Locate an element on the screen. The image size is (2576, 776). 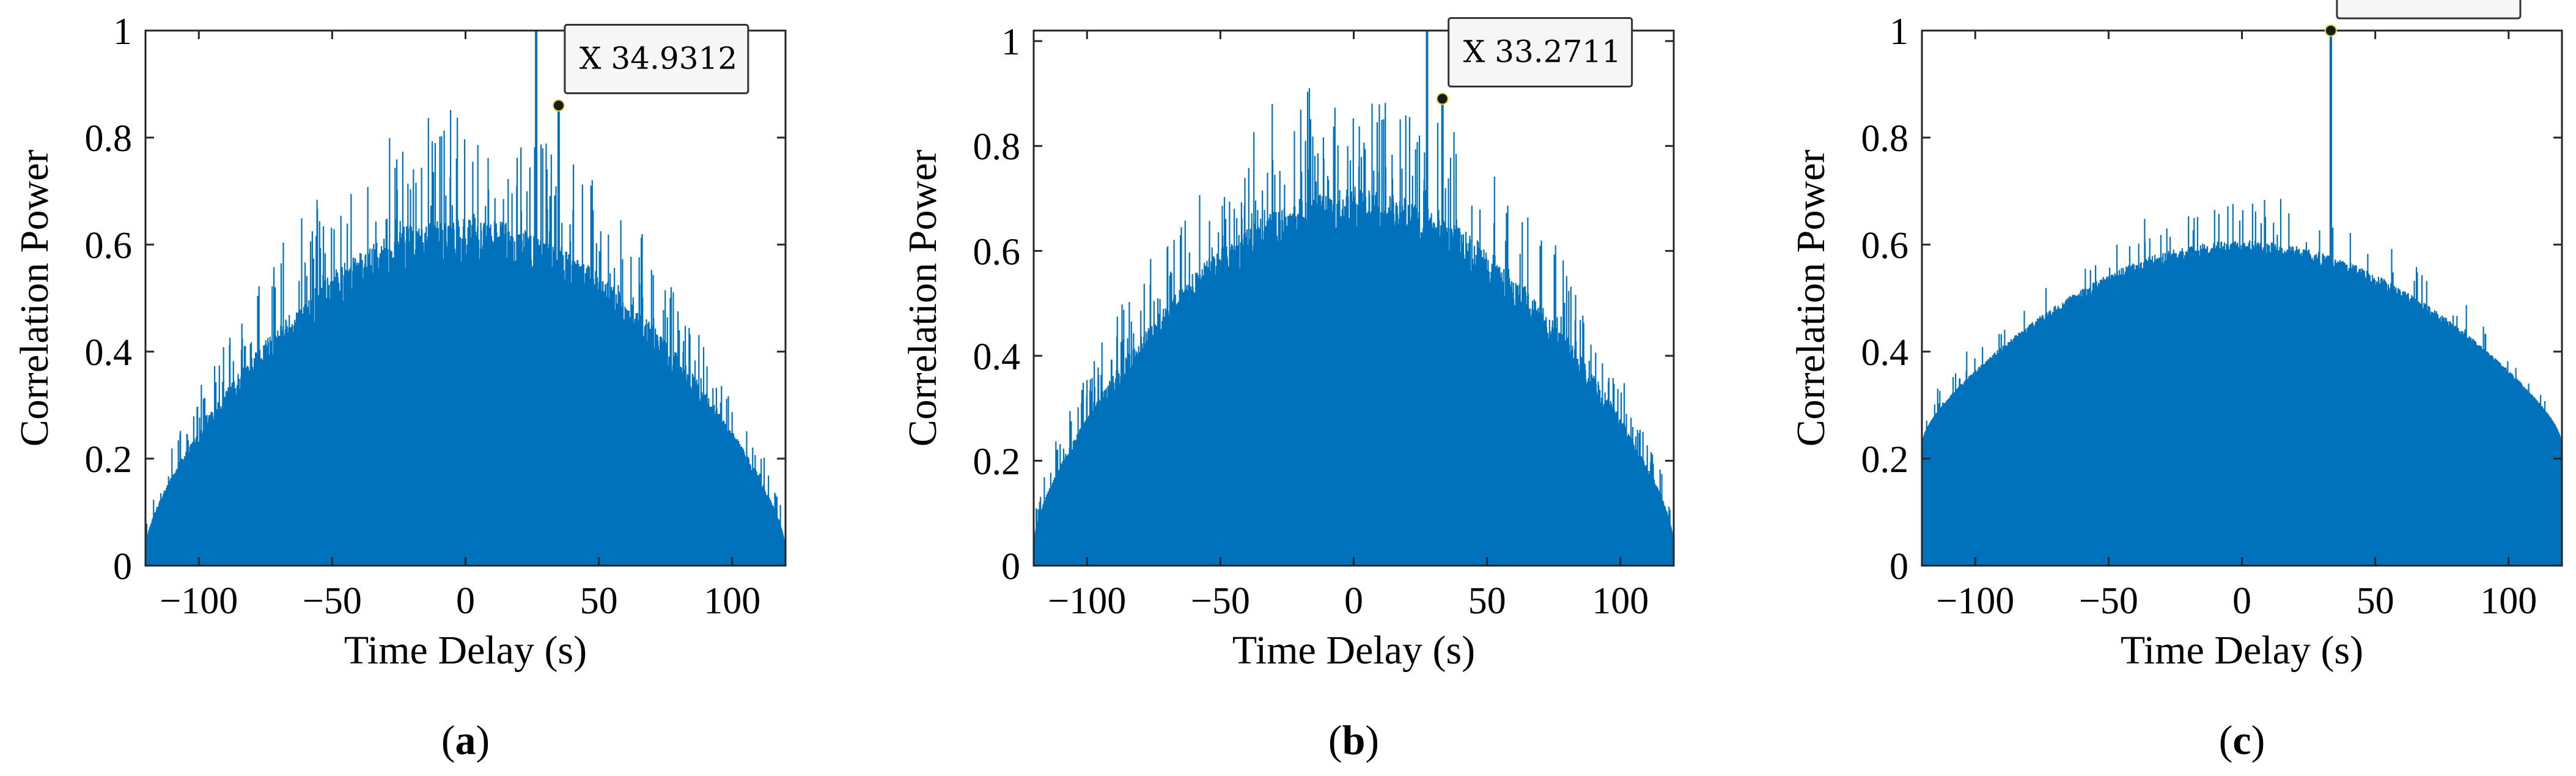
datatip-label: X 33.2711 is located at coordinates (1542, 52).